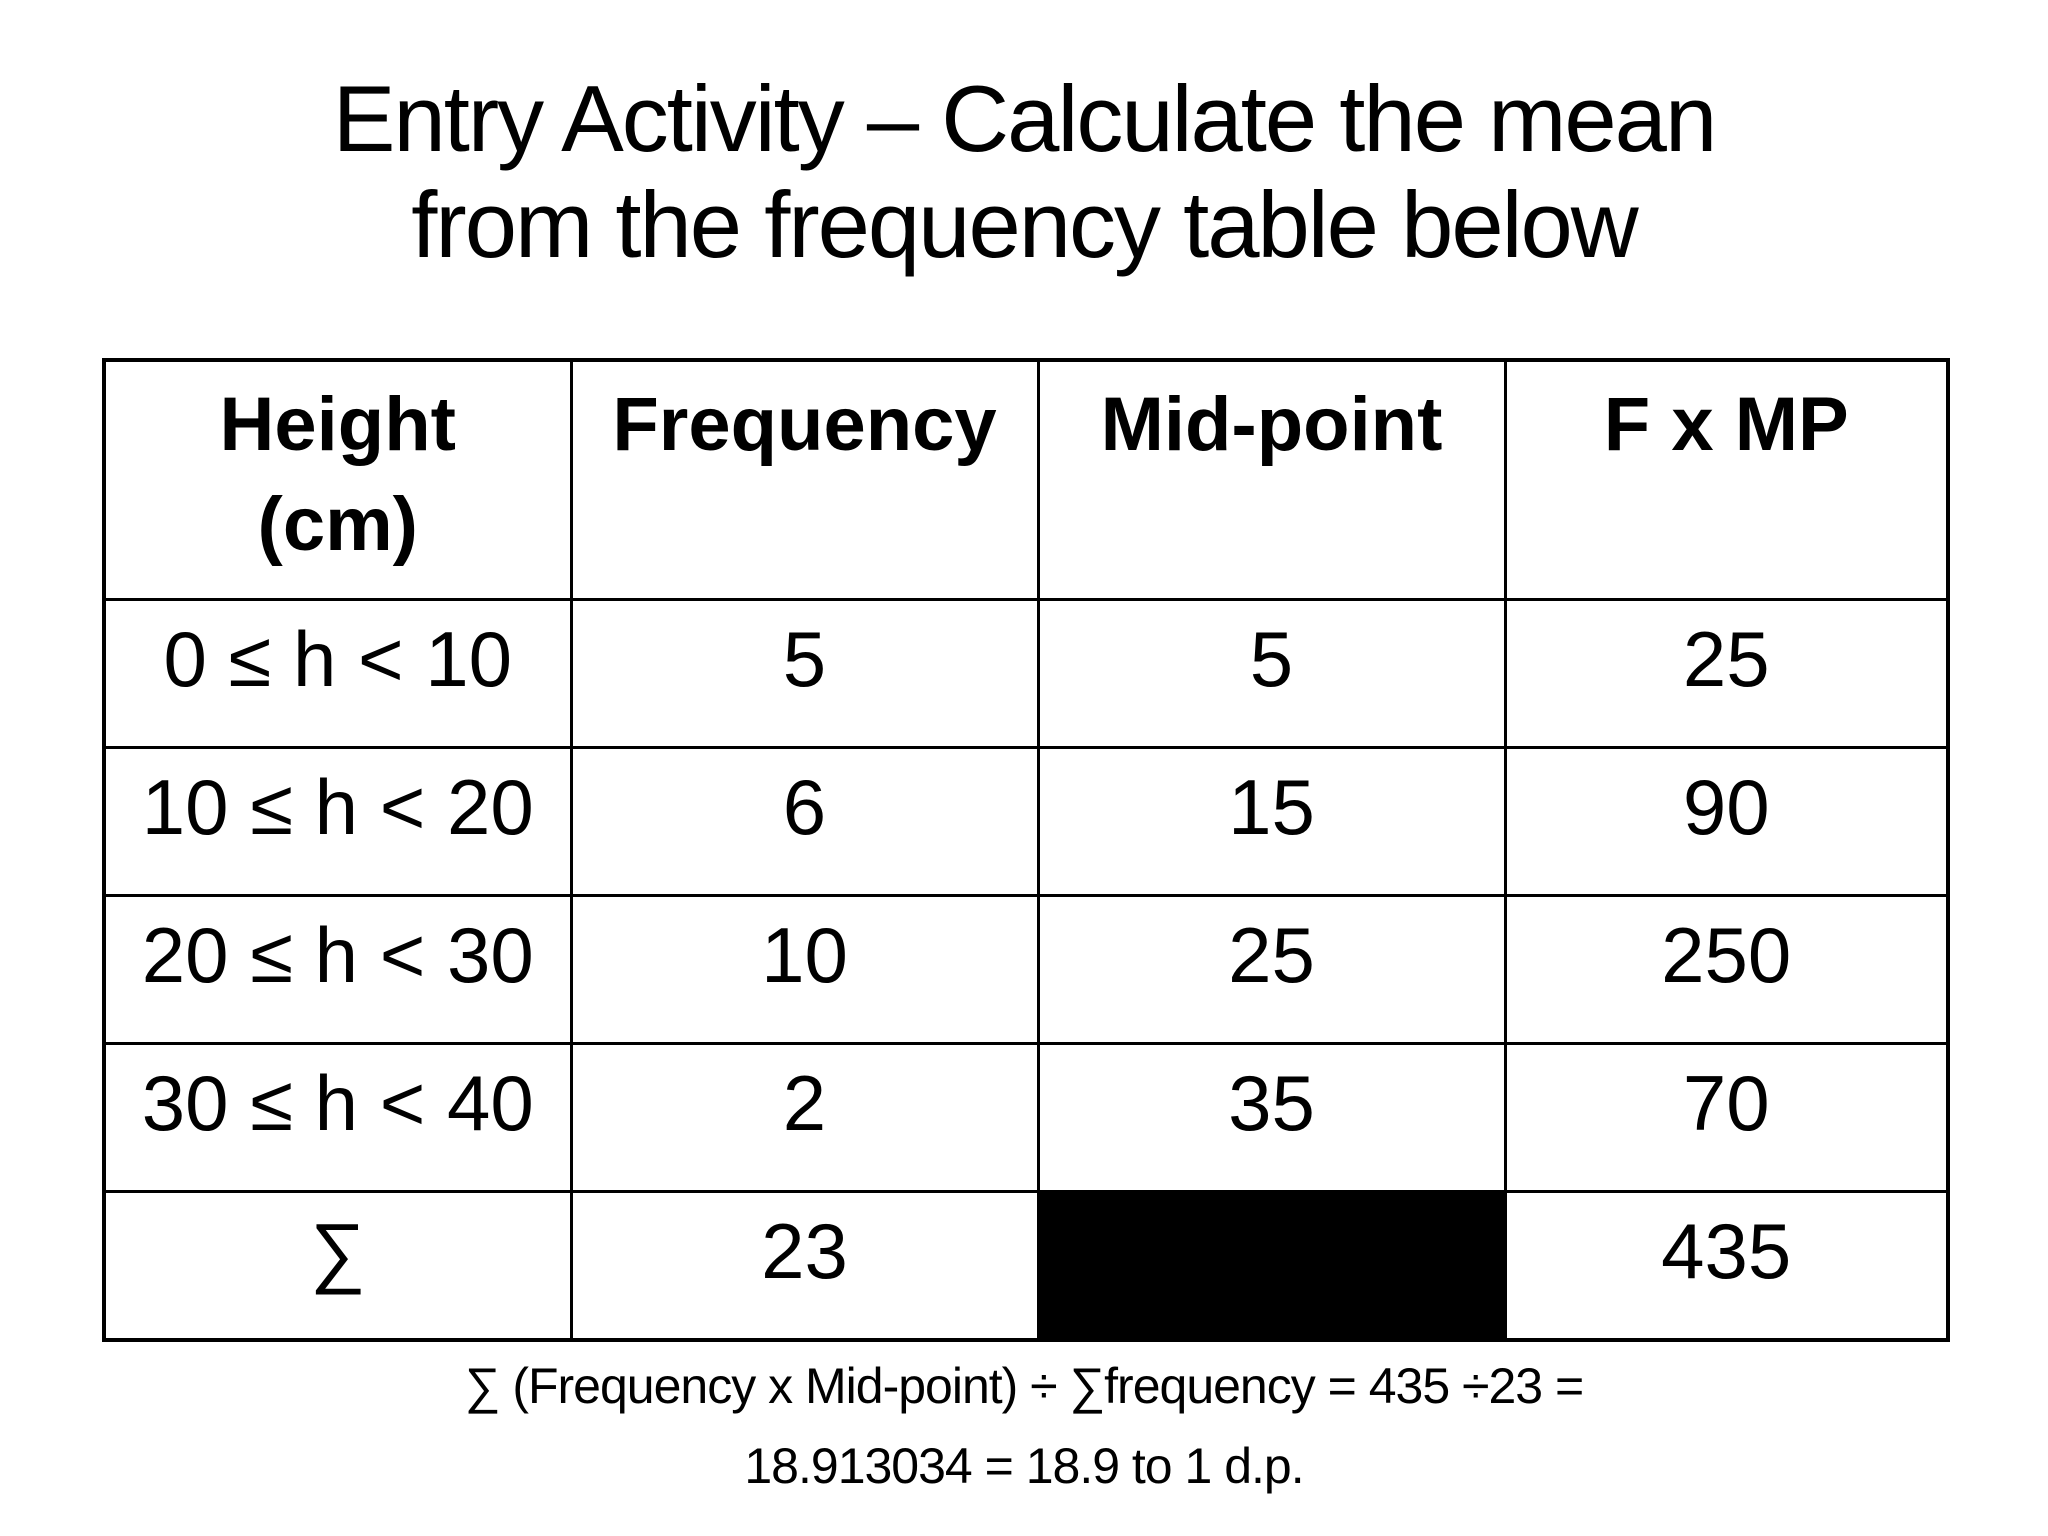  I want to click on cell-frequency: 10, so click(804, 969).